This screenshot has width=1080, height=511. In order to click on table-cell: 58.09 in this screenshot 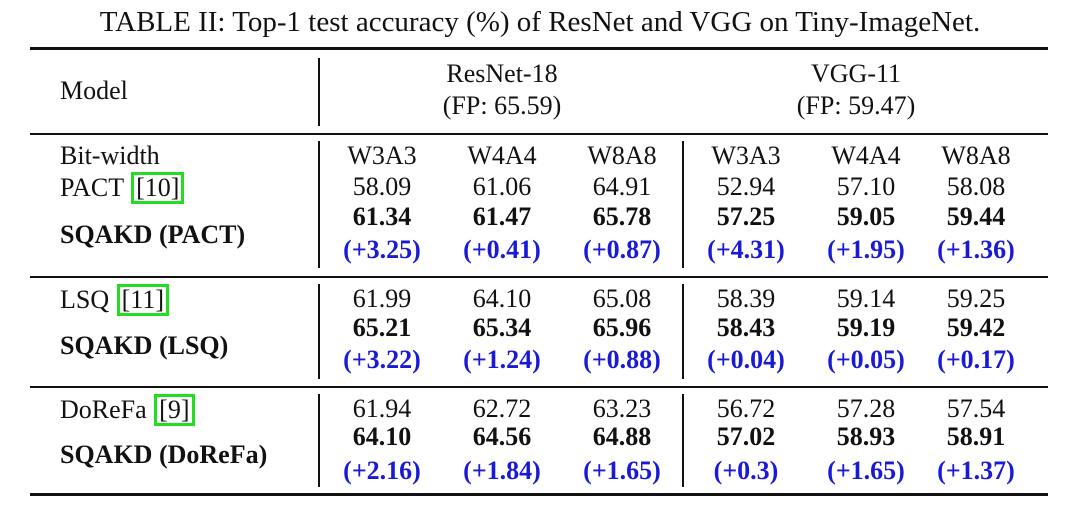, I will do `click(382, 186)`.